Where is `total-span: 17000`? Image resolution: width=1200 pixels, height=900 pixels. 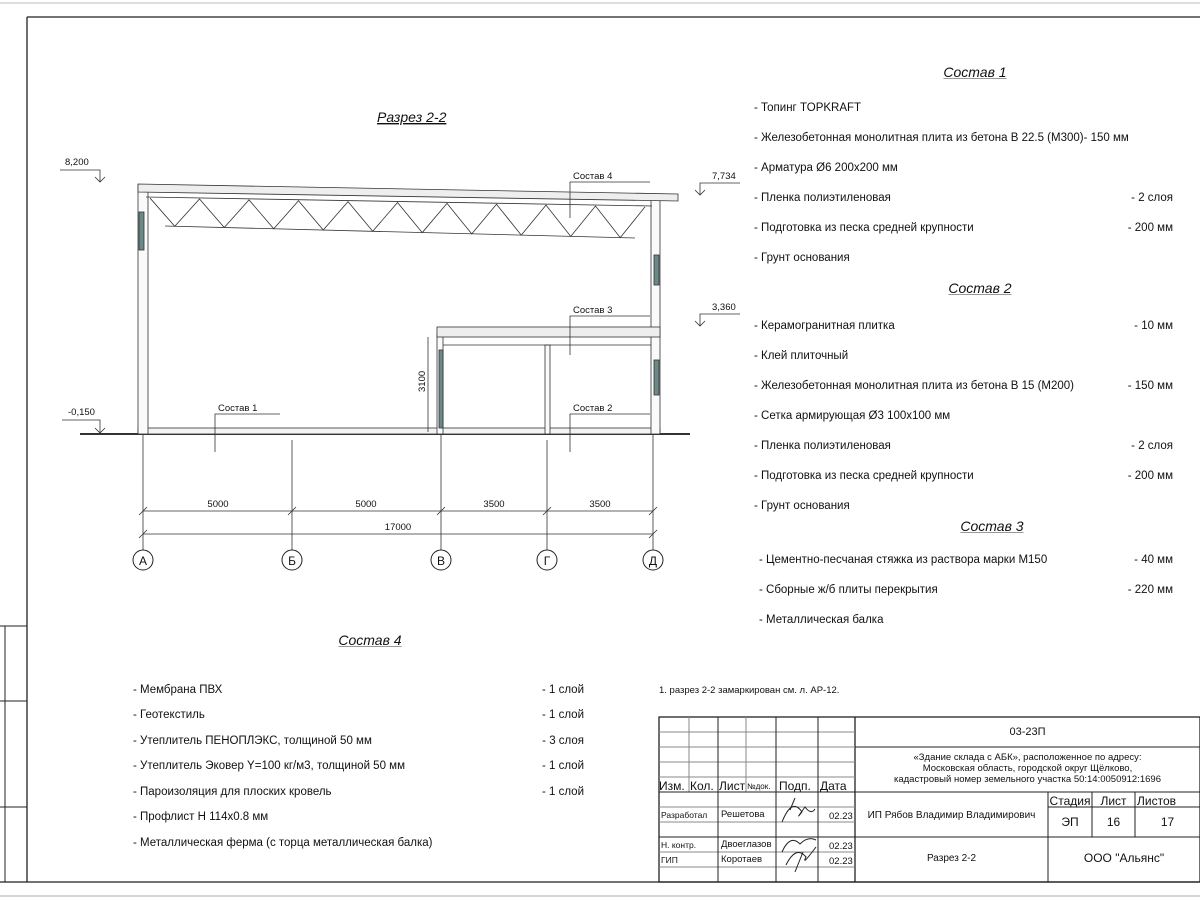 total-span: 17000 is located at coordinates (398, 527).